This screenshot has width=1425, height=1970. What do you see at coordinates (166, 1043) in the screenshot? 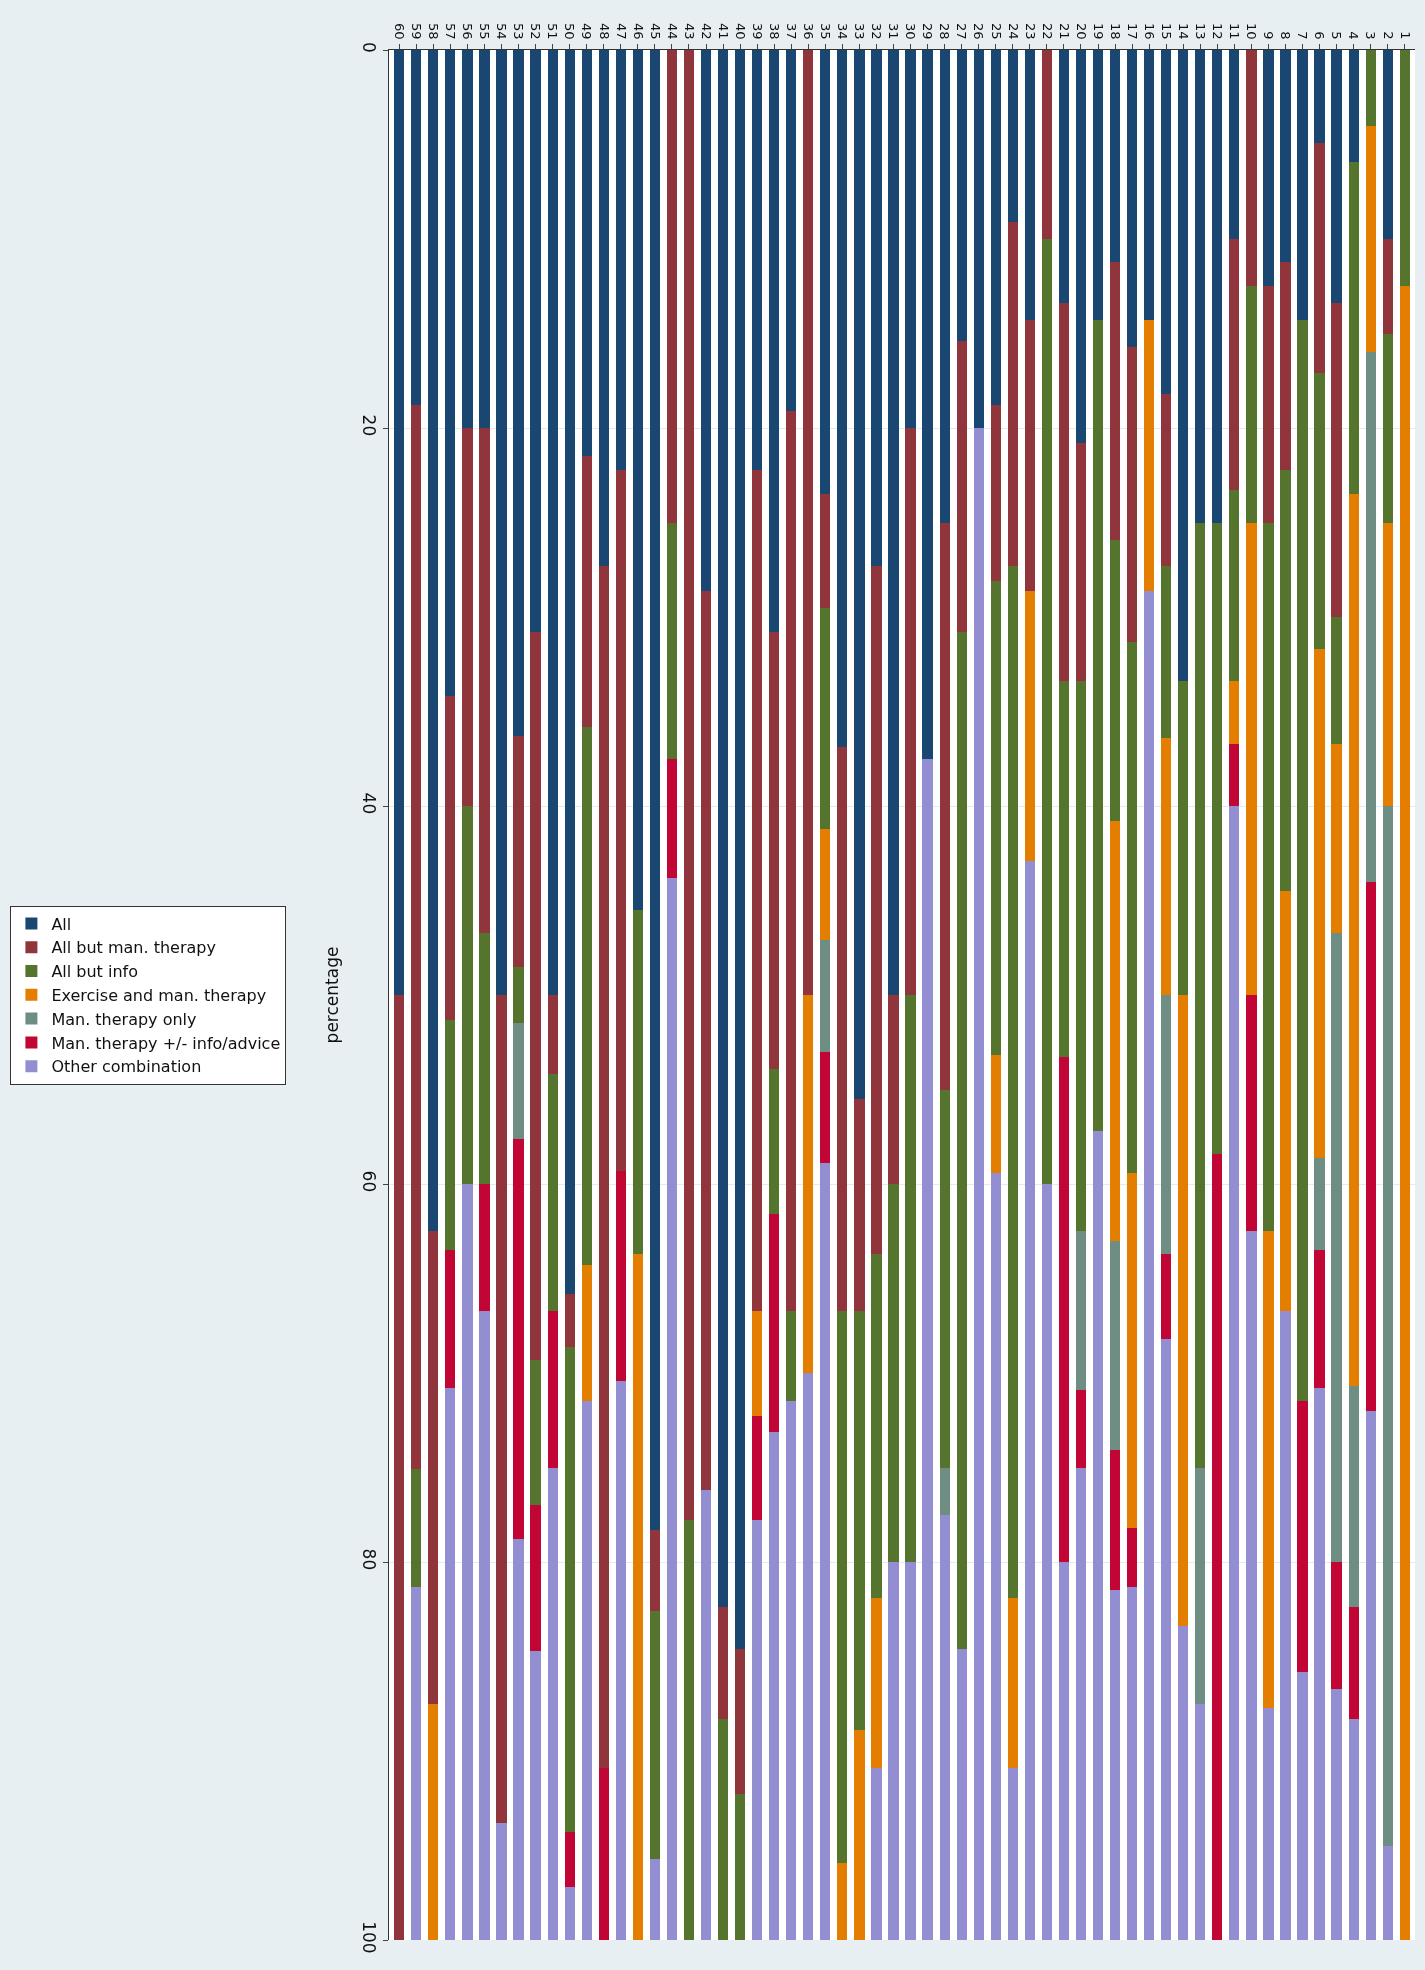
I see `legend-label: Man. therapy +/- info/advice` at bounding box center [166, 1043].